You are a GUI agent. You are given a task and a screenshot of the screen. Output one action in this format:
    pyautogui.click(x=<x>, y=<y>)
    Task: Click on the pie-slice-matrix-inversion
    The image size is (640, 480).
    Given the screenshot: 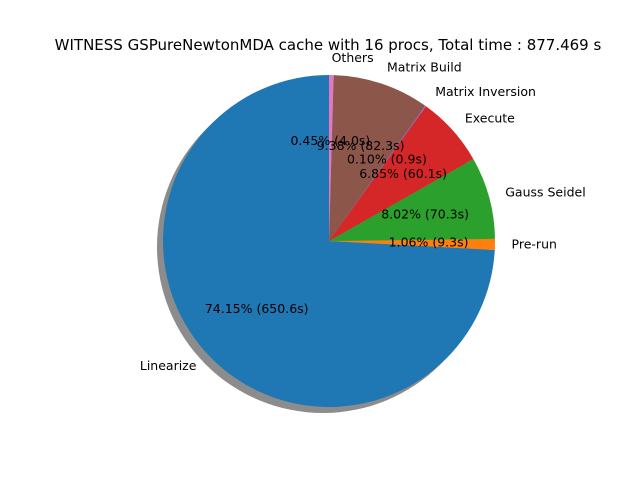 What is the action you would take?
    pyautogui.click(x=377, y=173)
    